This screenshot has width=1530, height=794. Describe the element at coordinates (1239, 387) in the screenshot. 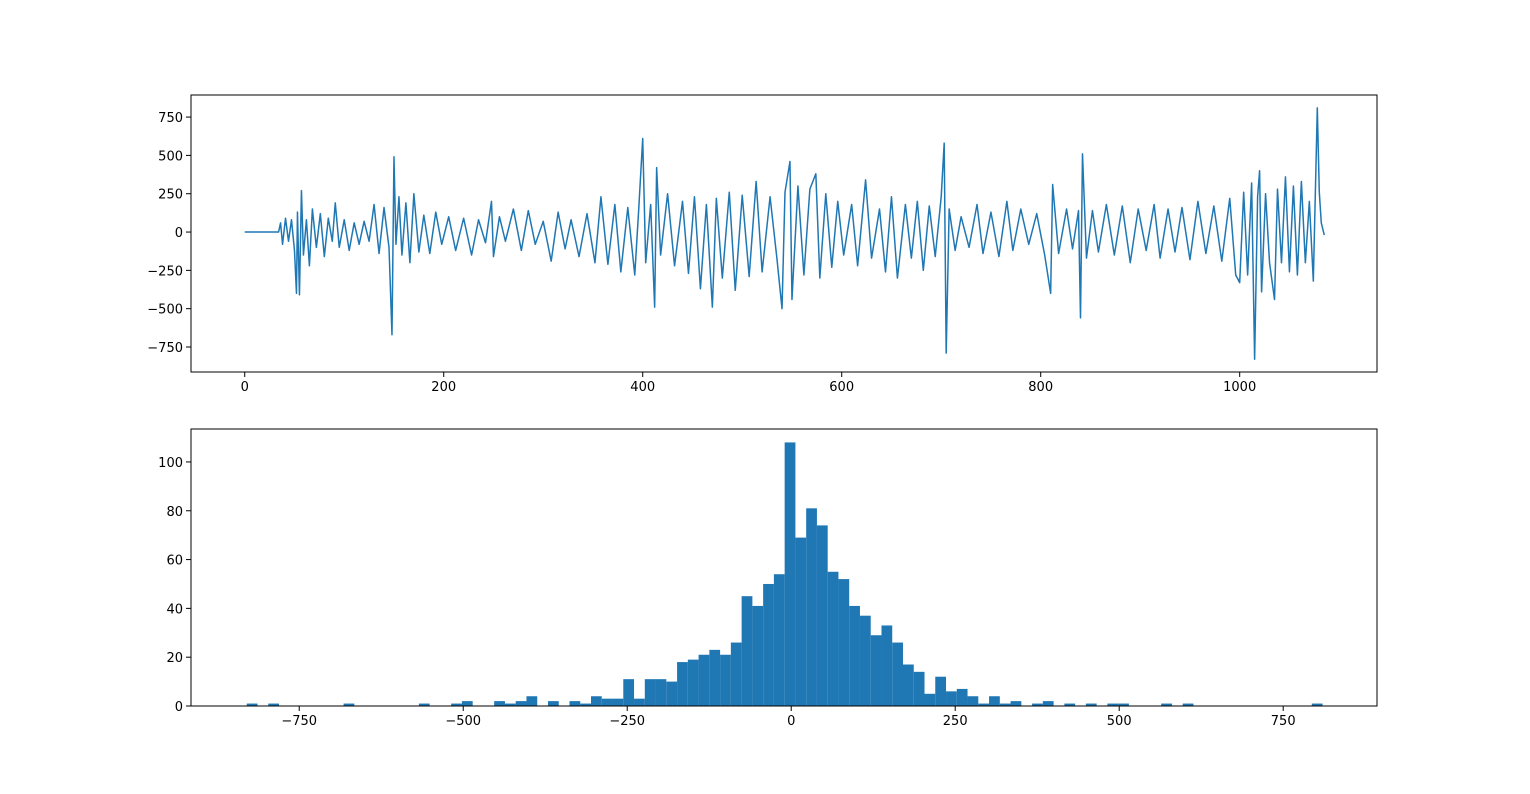

I see `x-tick-label: 1000` at that location.